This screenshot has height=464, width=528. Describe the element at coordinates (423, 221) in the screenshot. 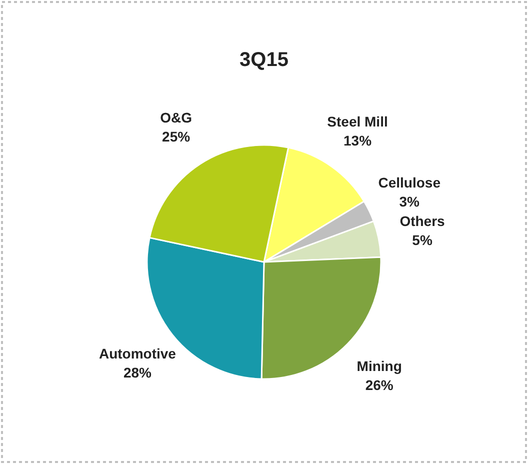

I see `slice-label: Others` at that location.